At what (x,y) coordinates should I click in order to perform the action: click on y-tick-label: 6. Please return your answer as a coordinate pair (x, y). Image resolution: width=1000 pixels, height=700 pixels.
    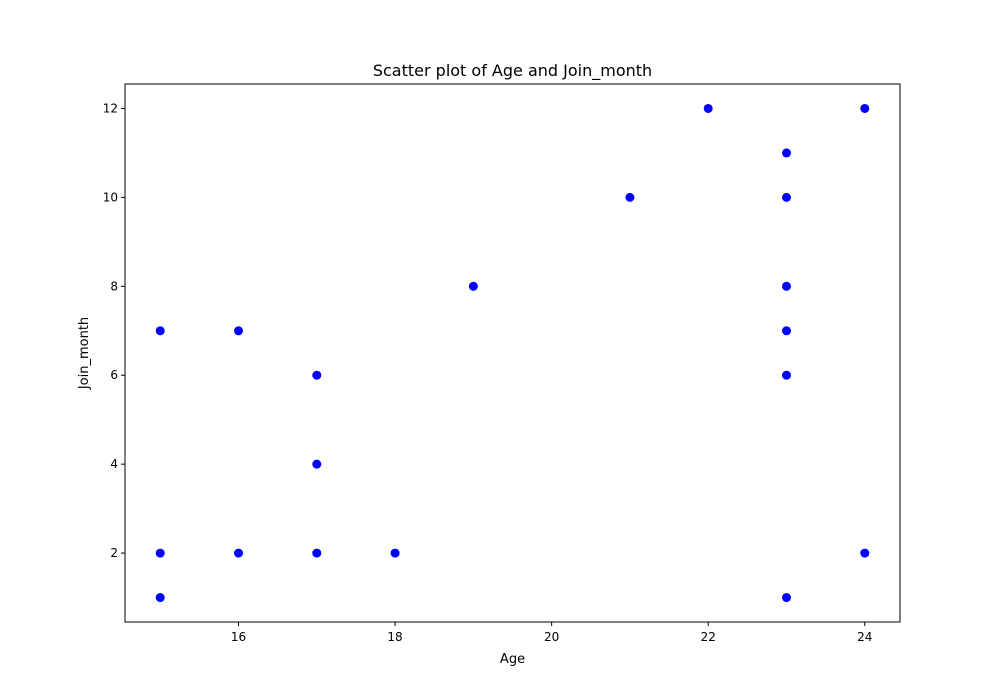
    Looking at the image, I should click on (114, 375).